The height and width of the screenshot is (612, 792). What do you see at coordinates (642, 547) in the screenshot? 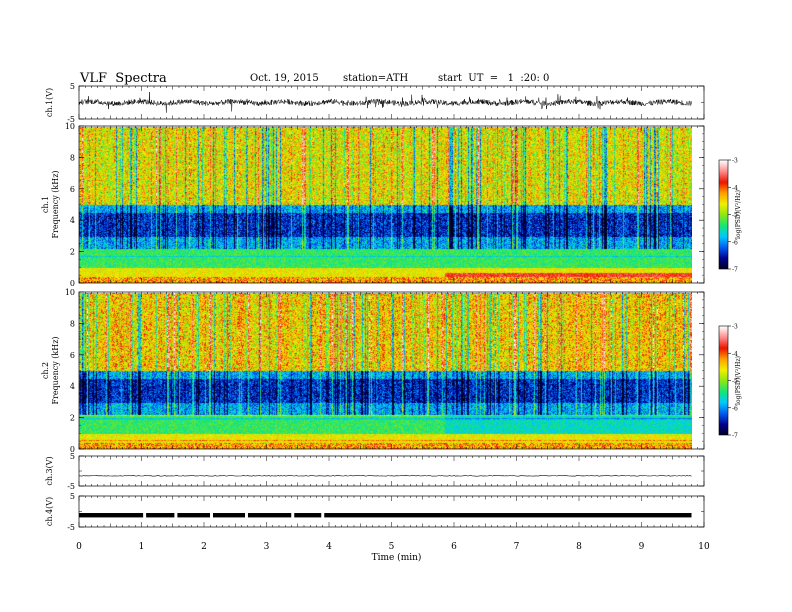
I see `x-tick-label: 9` at bounding box center [642, 547].